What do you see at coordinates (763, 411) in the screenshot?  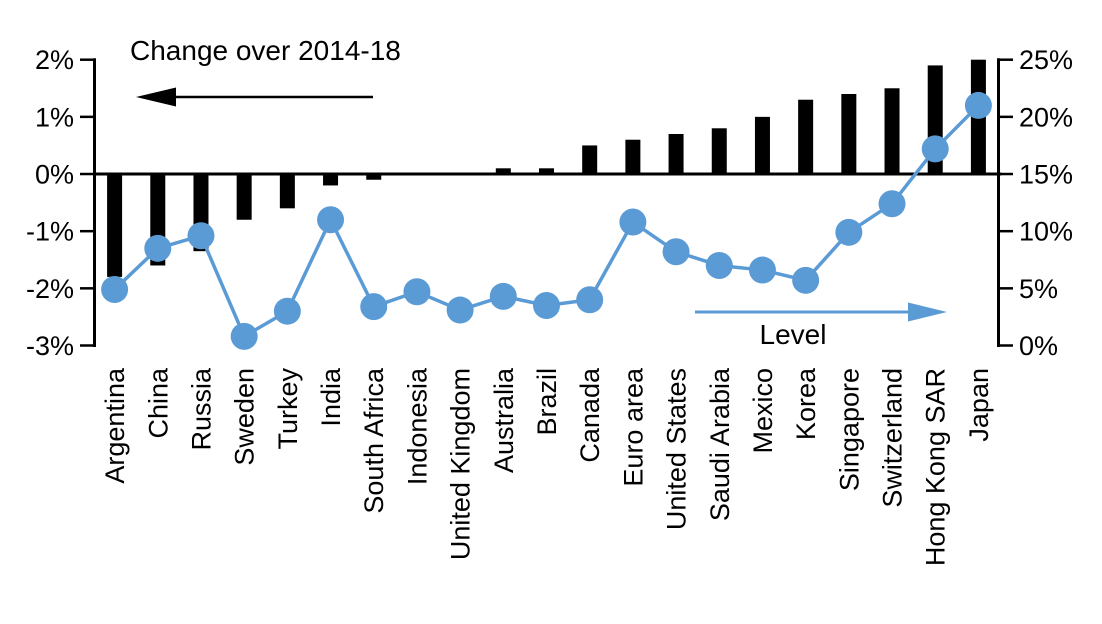 I see `category-label-mexico: Mexico` at bounding box center [763, 411].